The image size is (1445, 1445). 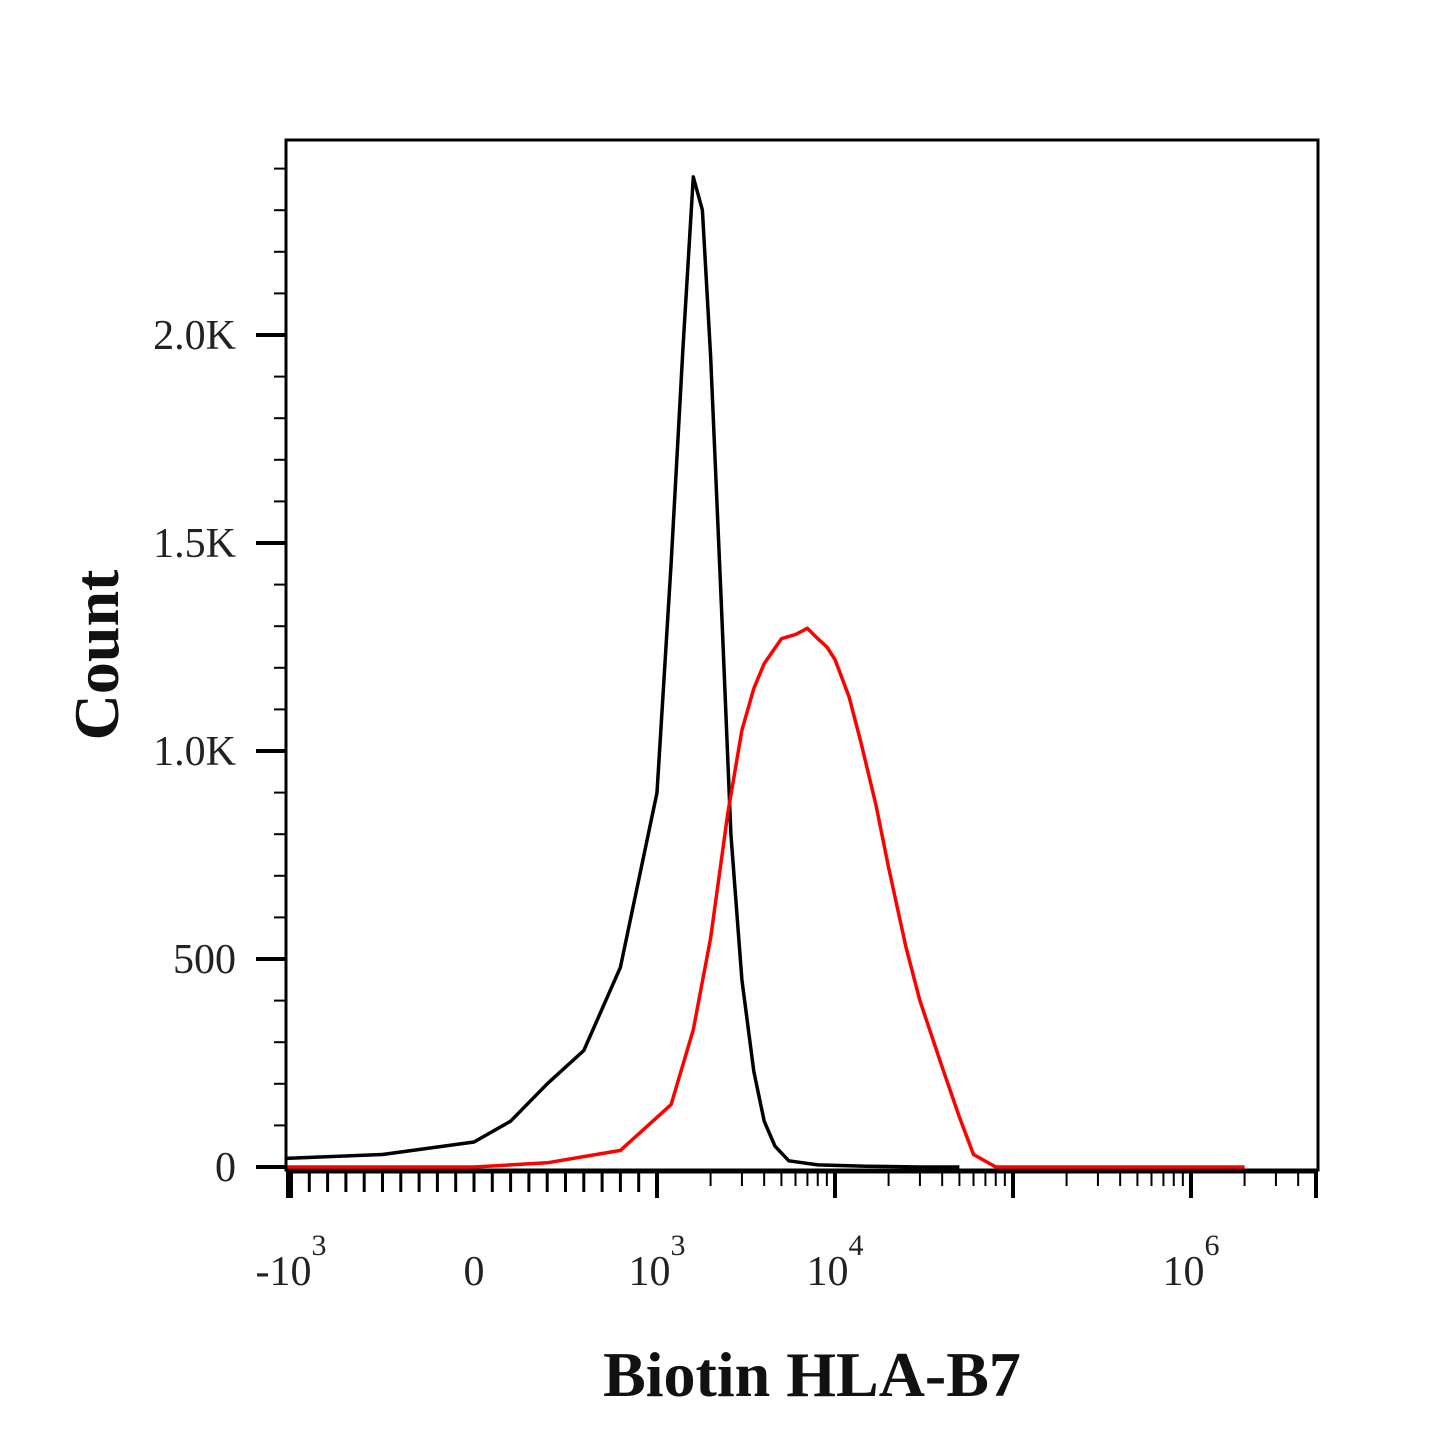 I want to click on x-axis: -103 0 10³ 10⁴ 10⁶, so click(x=787, y=1232).